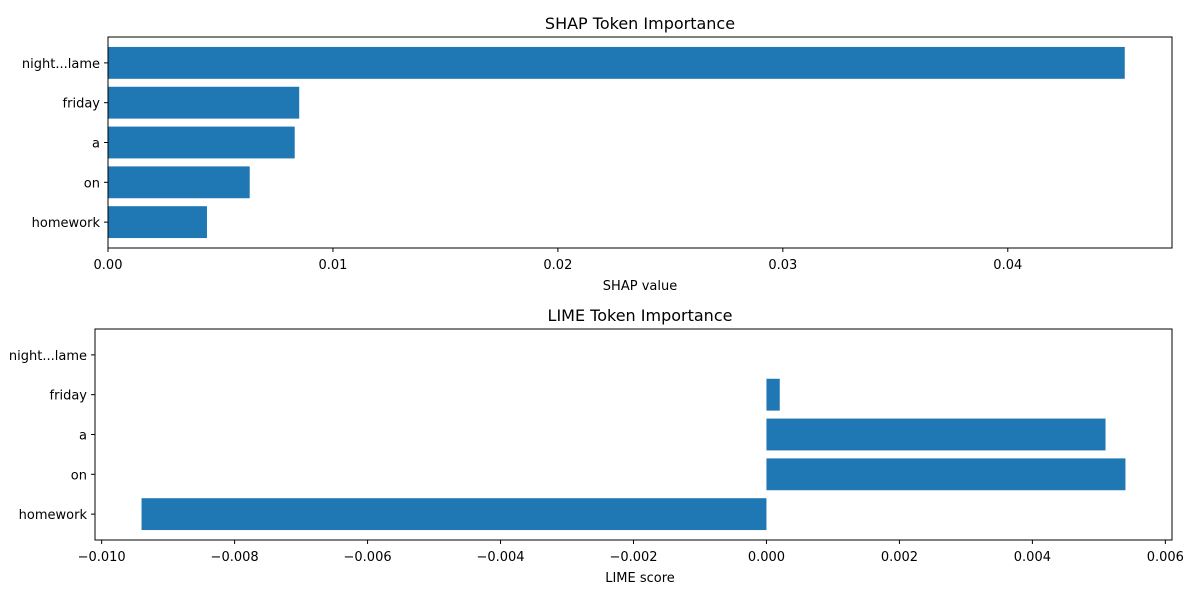 The height and width of the screenshot is (600, 1200). Describe the element at coordinates (235, 557) in the screenshot. I see `lime-x-tick-label-1: −0.008` at that location.